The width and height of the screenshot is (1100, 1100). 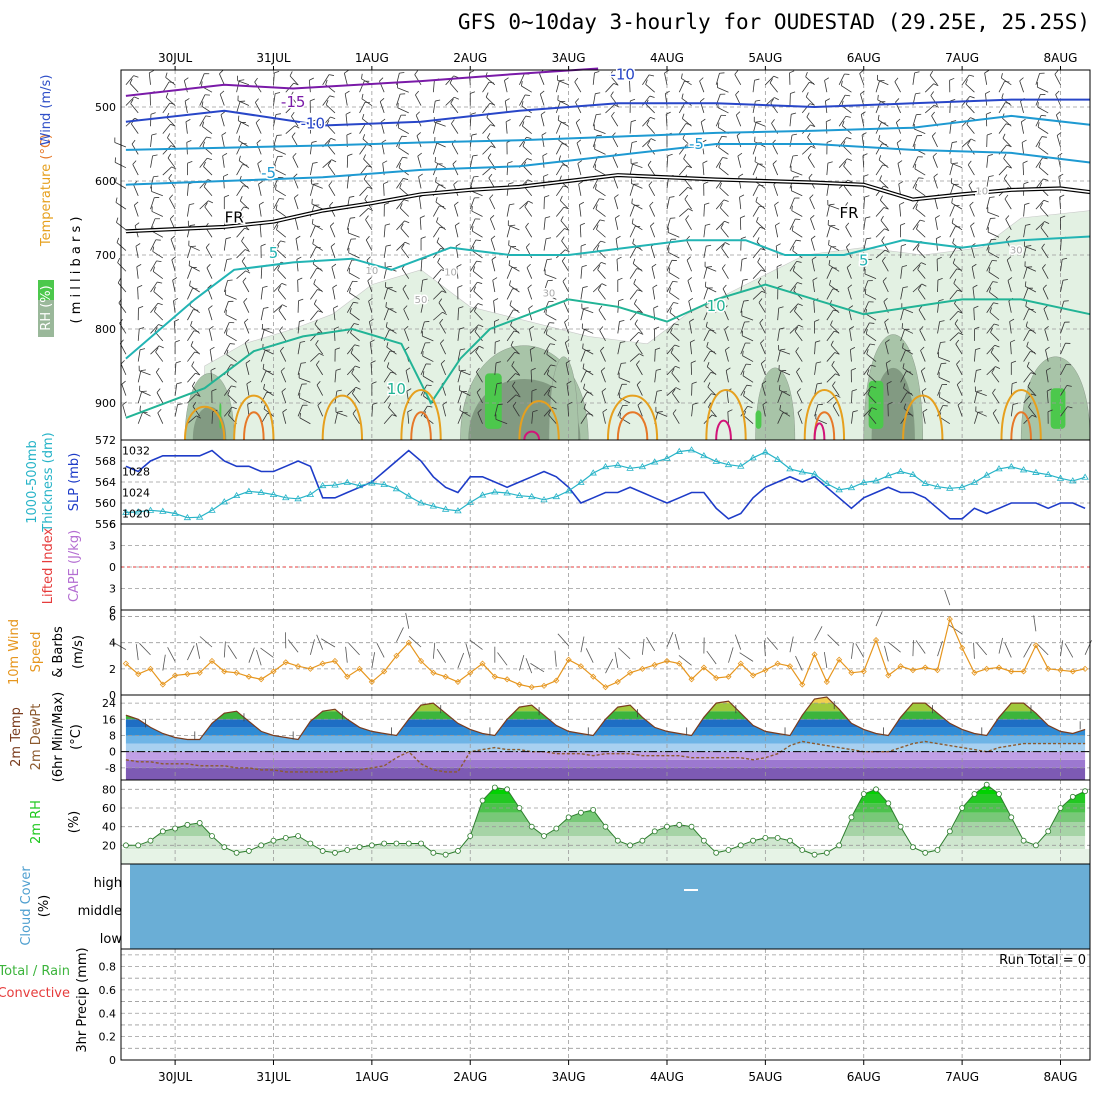 I want to click on wind10m-label-part: 10m Wind, so click(x=14, y=652).